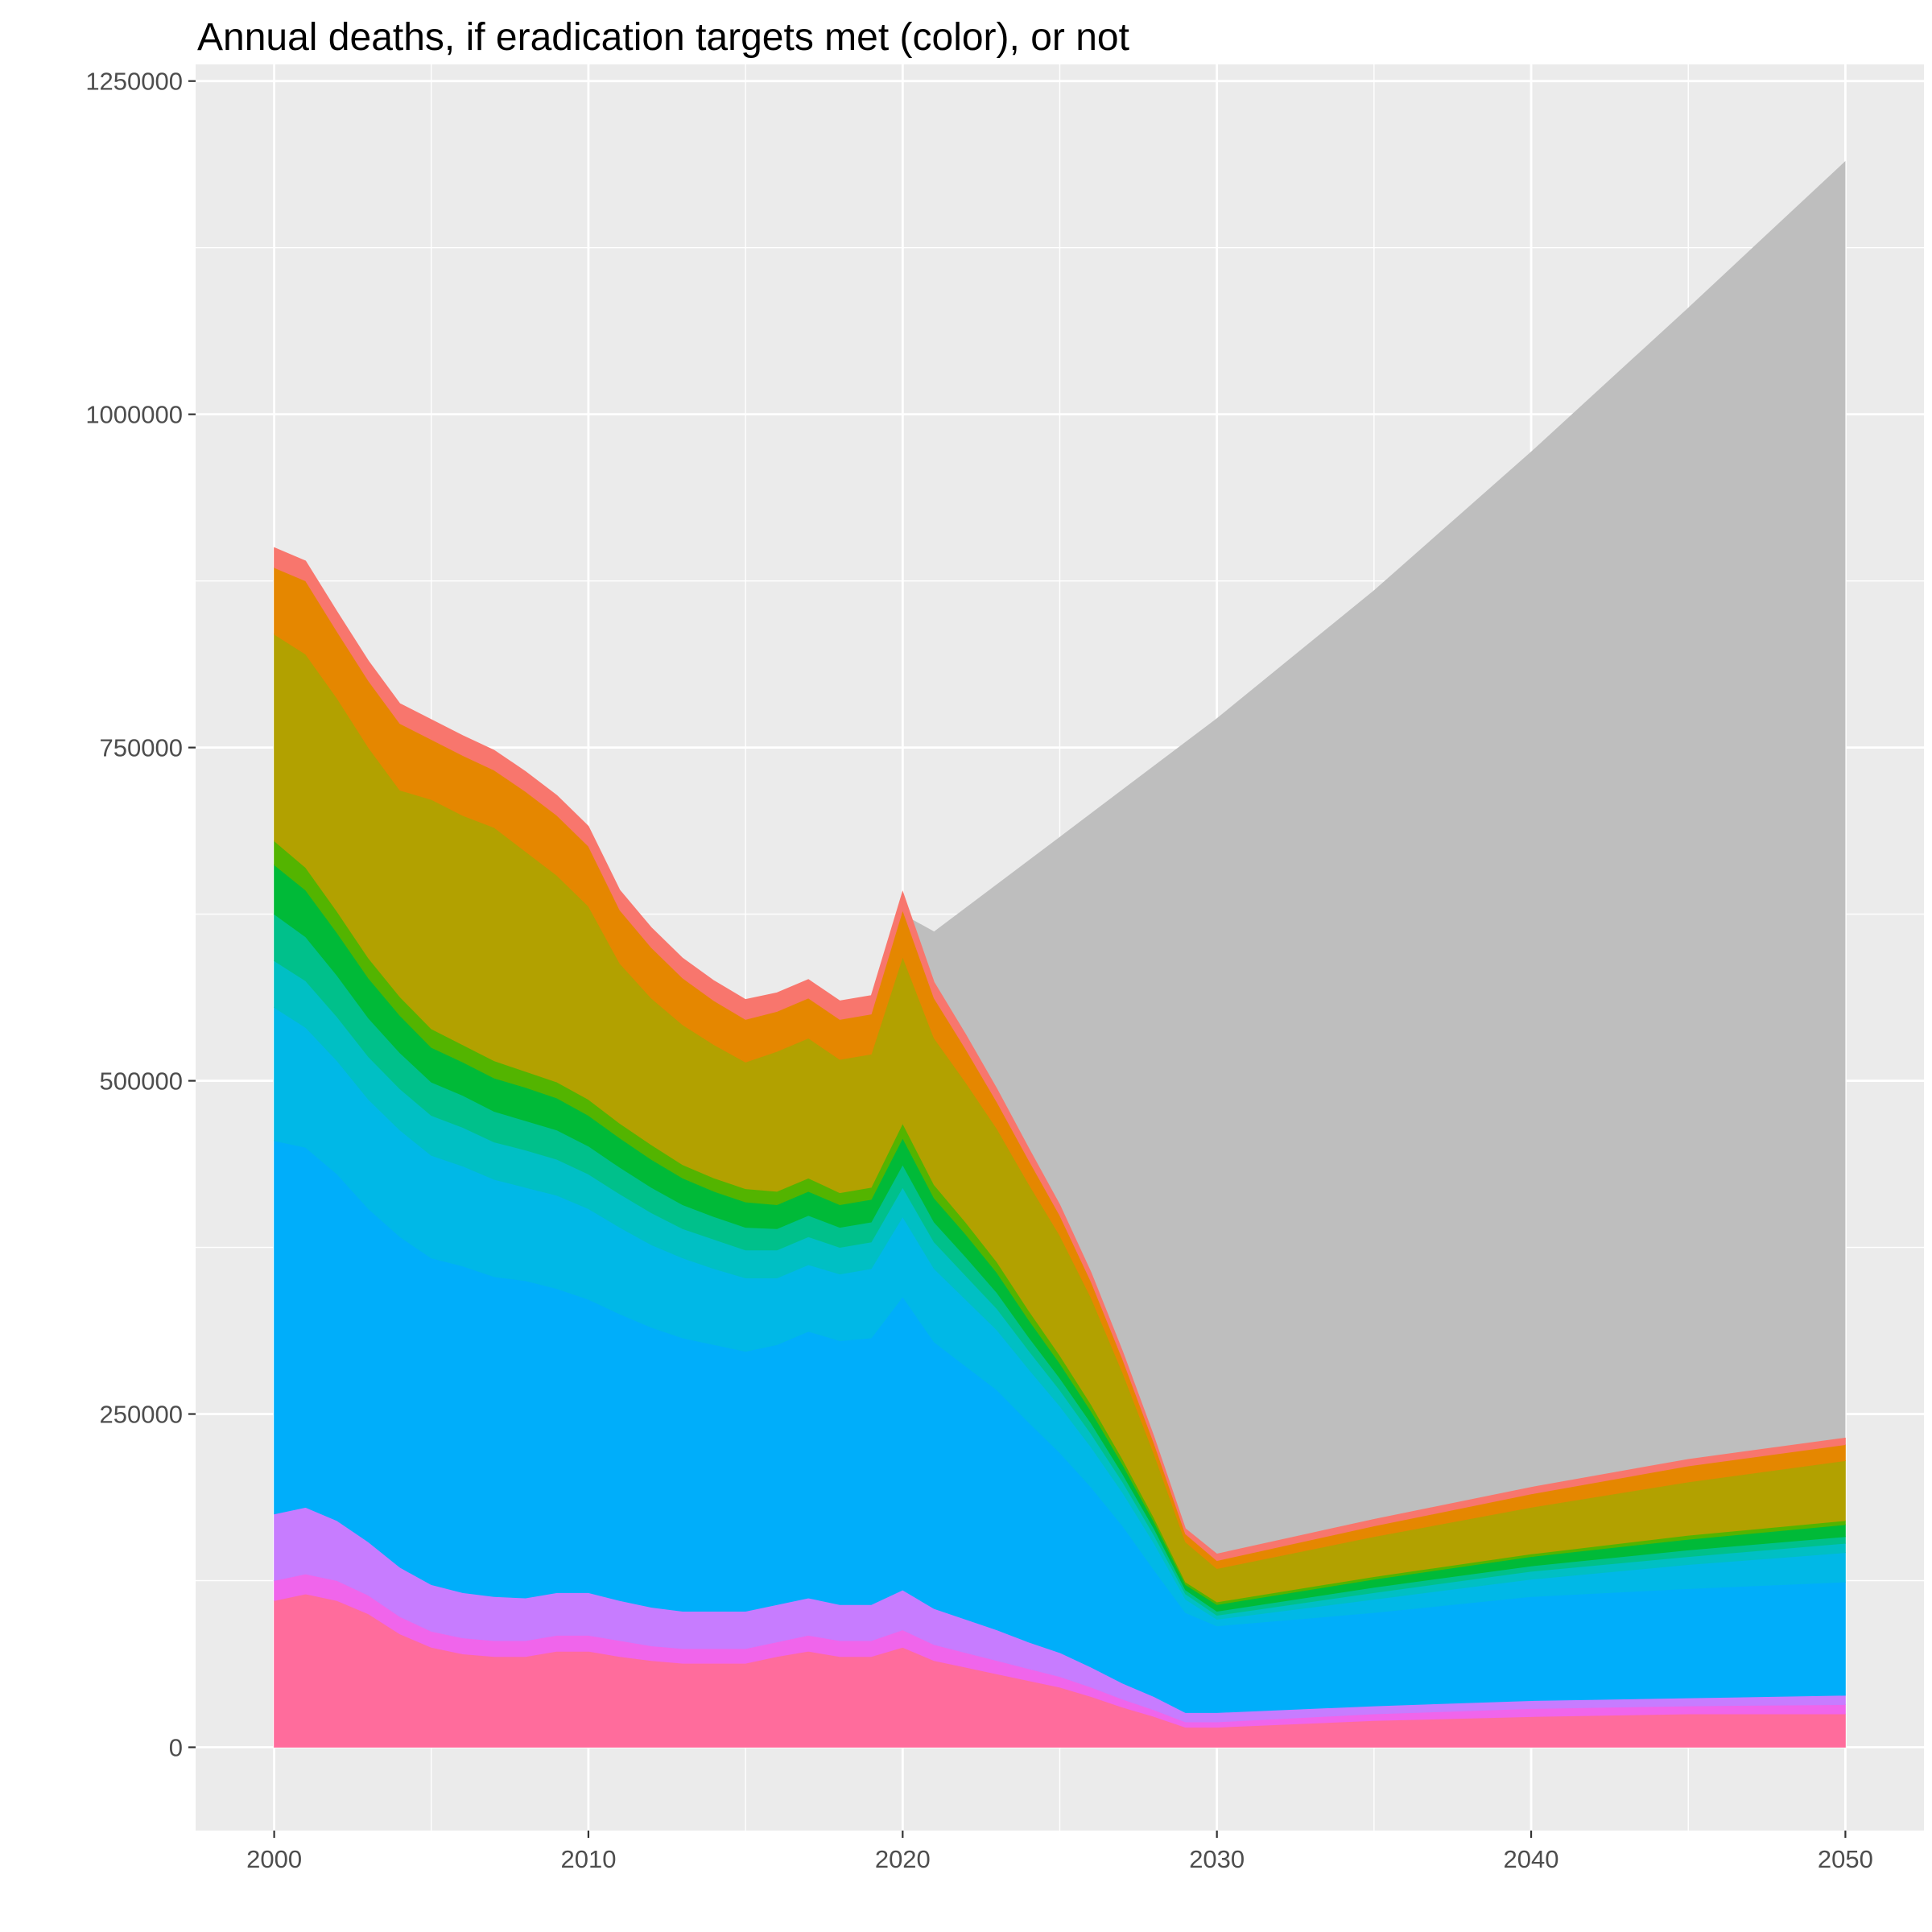 The width and height of the screenshot is (1932, 1932). Describe the element at coordinates (176, 1748) in the screenshot. I see `y-tick-label: 0` at that location.